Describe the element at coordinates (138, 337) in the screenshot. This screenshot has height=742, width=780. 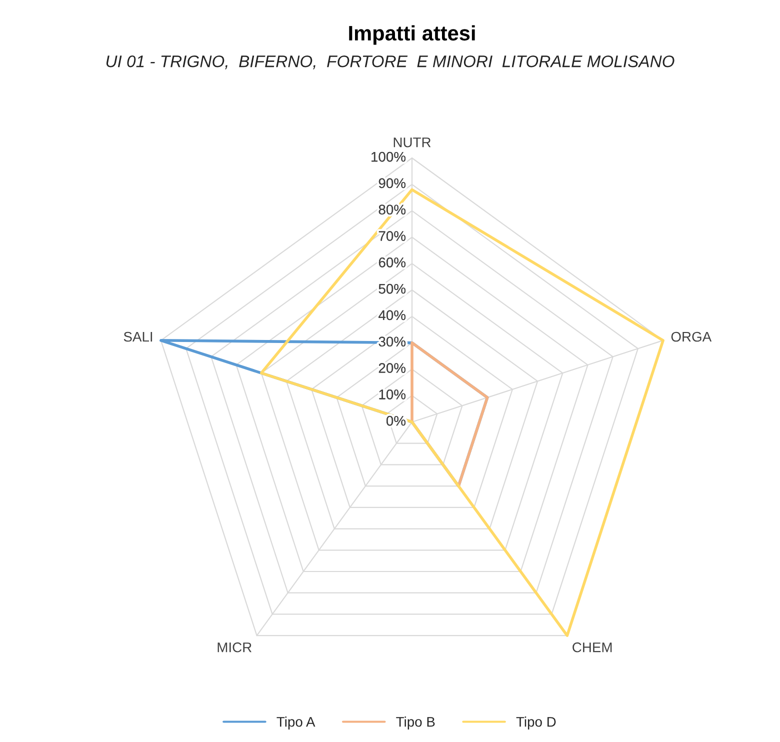
I see `spoke-label: SALI` at that location.